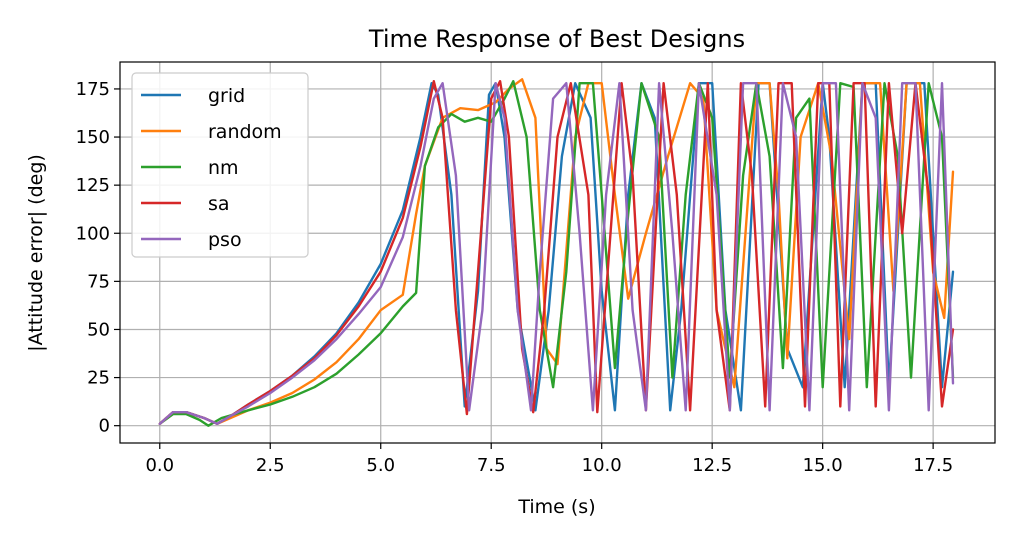  Describe the element at coordinates (98, 281) in the screenshot. I see `y-tick-label: 75` at that location.